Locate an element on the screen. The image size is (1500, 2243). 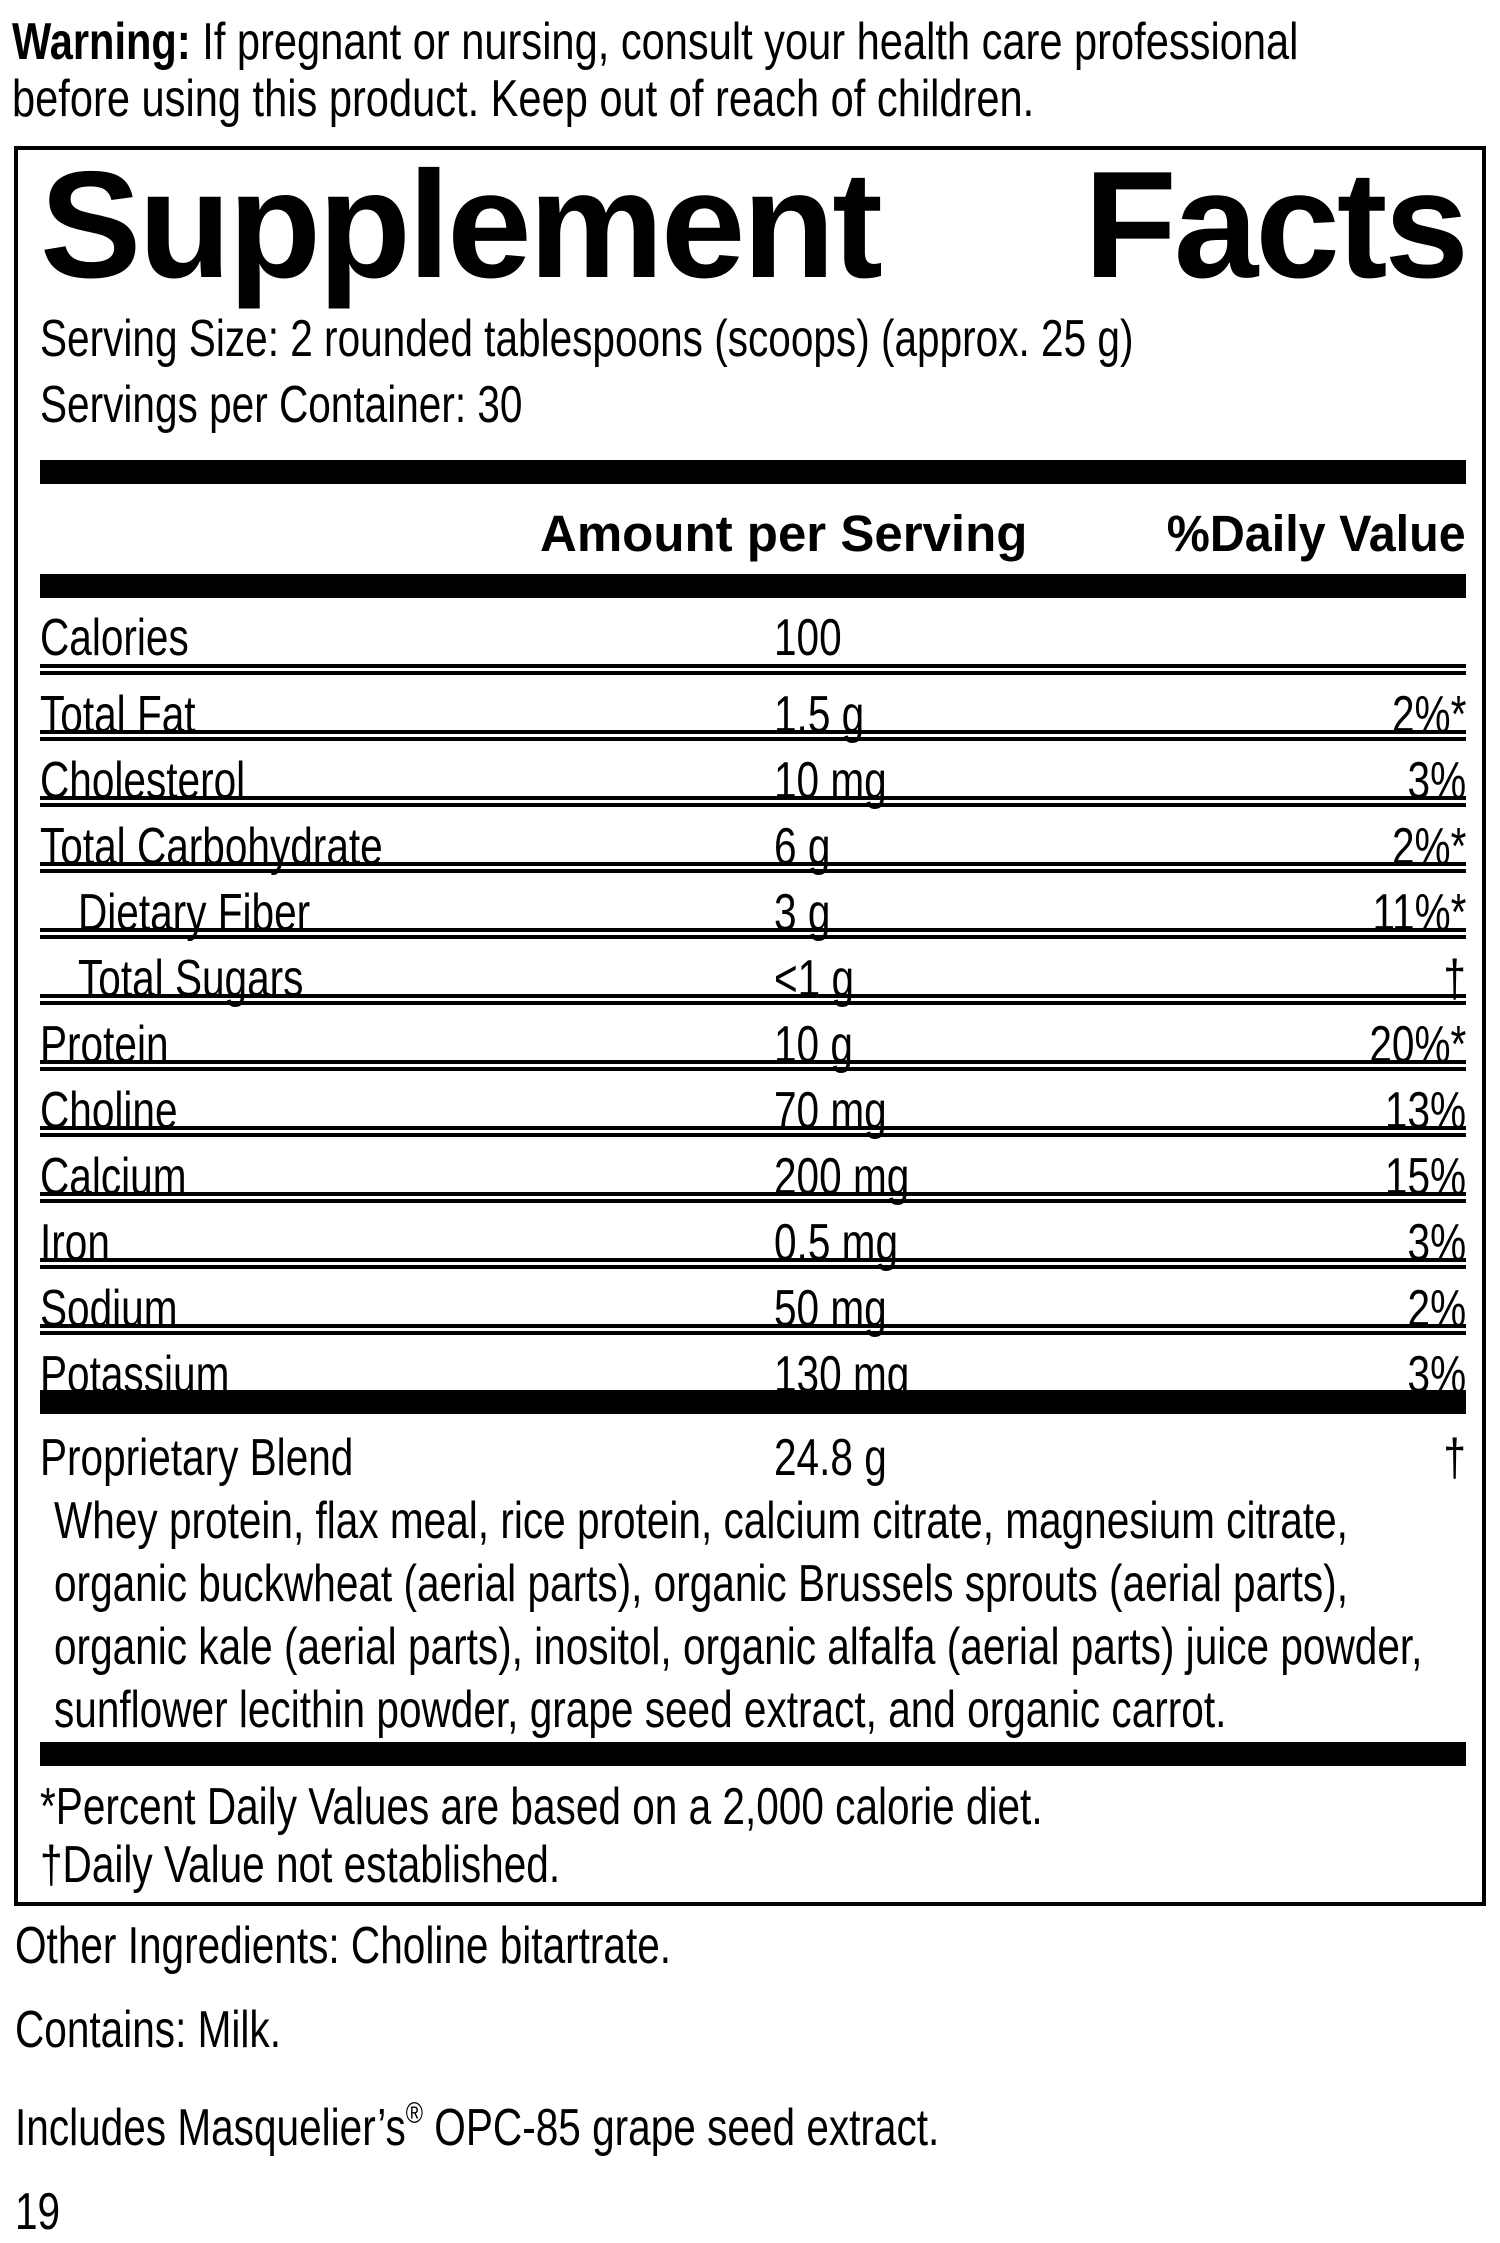
other-ingredients-line: Other Ingredients: Choline bitartrate. is located at coordinates (343, 1946).